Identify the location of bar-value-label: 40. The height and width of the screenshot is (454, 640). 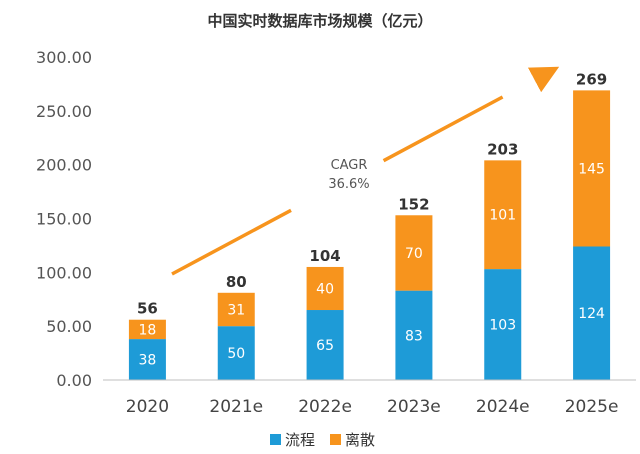
(325, 289).